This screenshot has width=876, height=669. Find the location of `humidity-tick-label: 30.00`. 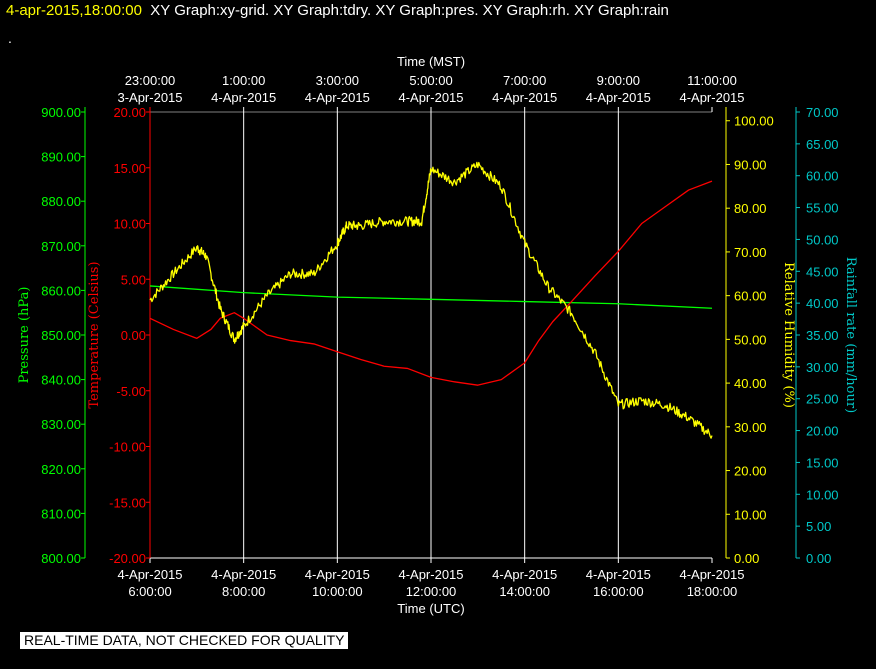

humidity-tick-label: 30.00 is located at coordinates (750, 427).